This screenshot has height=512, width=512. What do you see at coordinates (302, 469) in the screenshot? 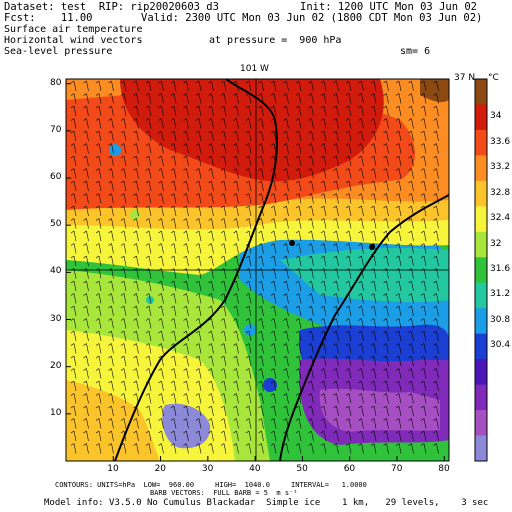
I see `x-tick-label: 50` at bounding box center [302, 469].